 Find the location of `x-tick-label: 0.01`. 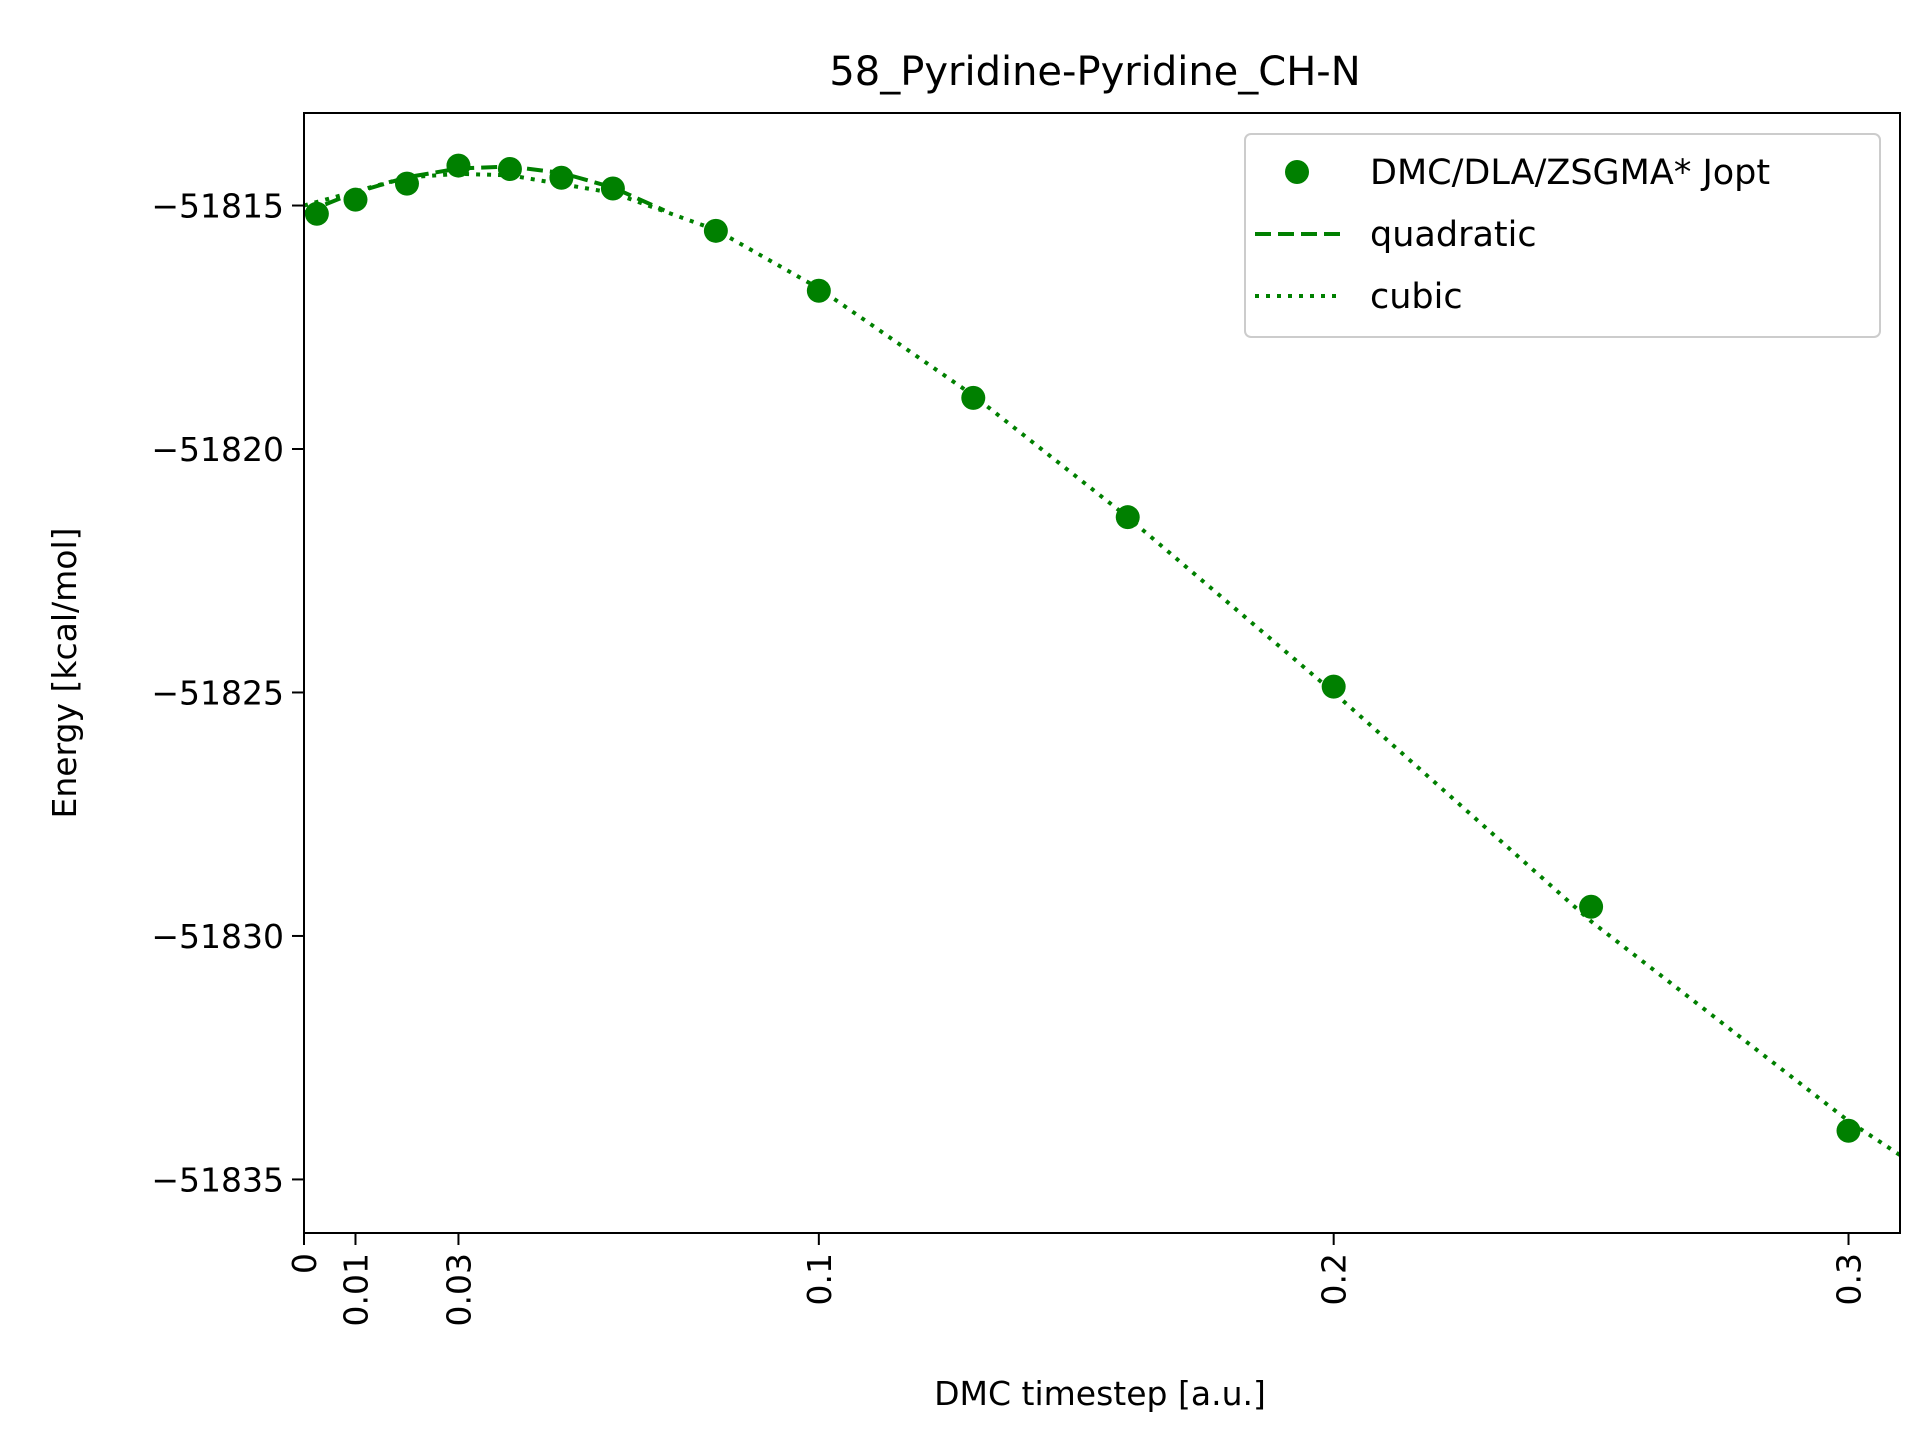

x-tick-label: 0.01 is located at coordinates (355, 1289).